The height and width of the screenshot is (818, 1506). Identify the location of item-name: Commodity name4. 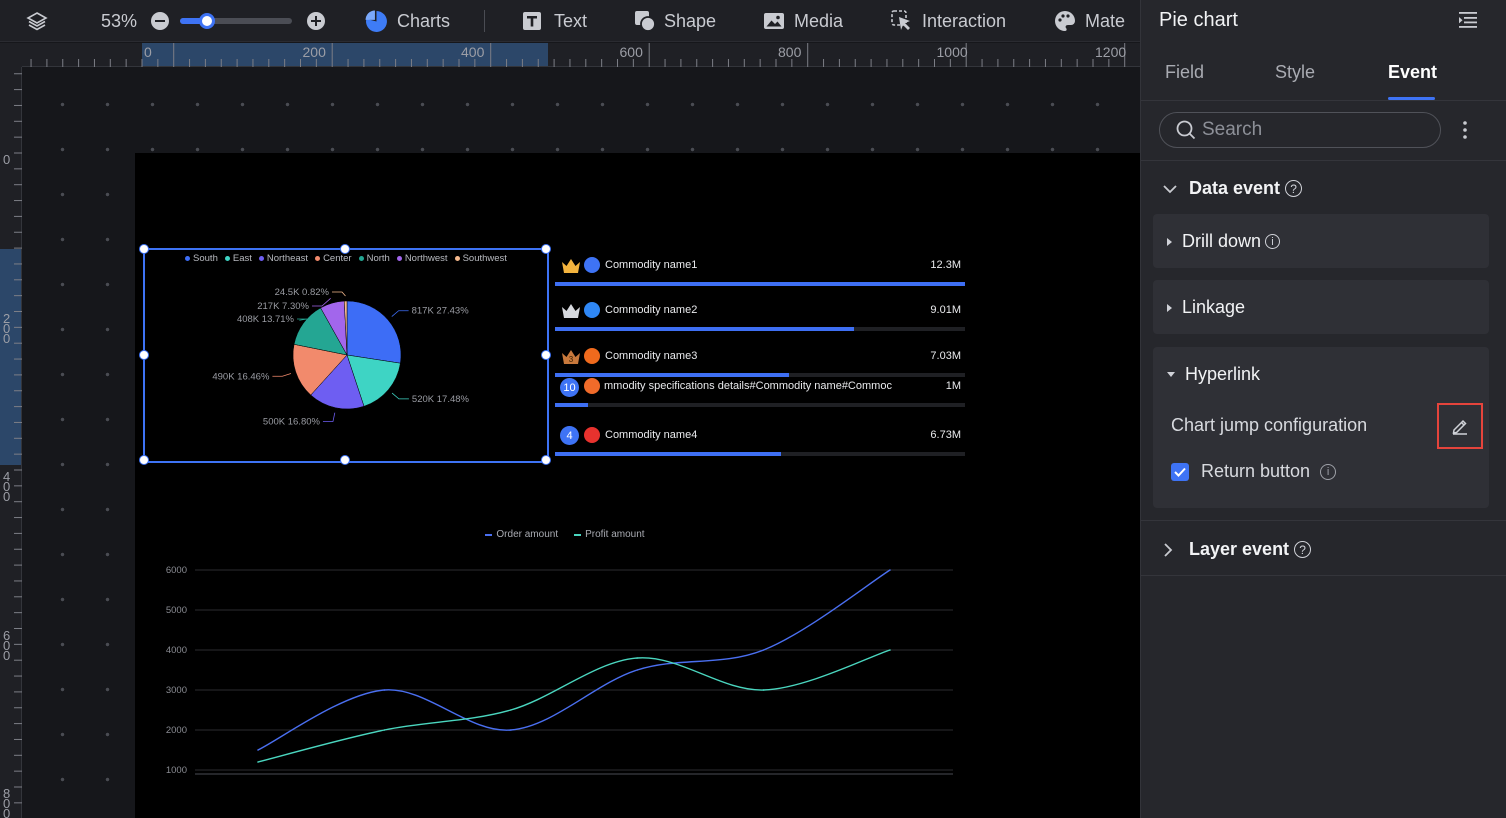
(760, 435).